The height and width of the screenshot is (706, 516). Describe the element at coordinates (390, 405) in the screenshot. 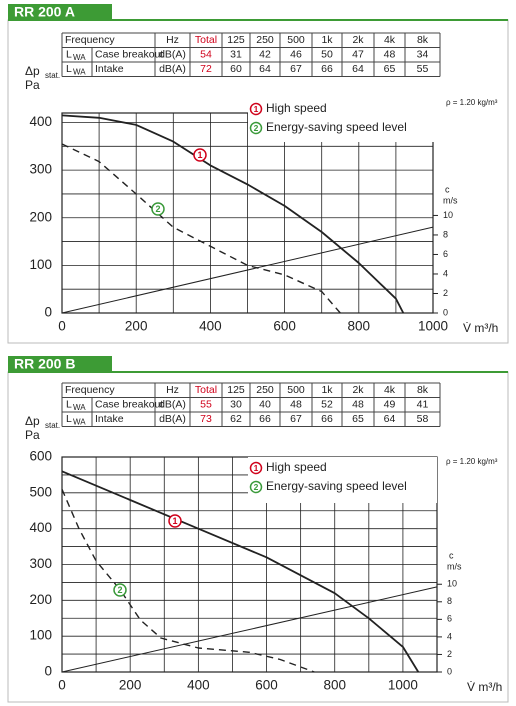

I see `table-cell: 49` at that location.